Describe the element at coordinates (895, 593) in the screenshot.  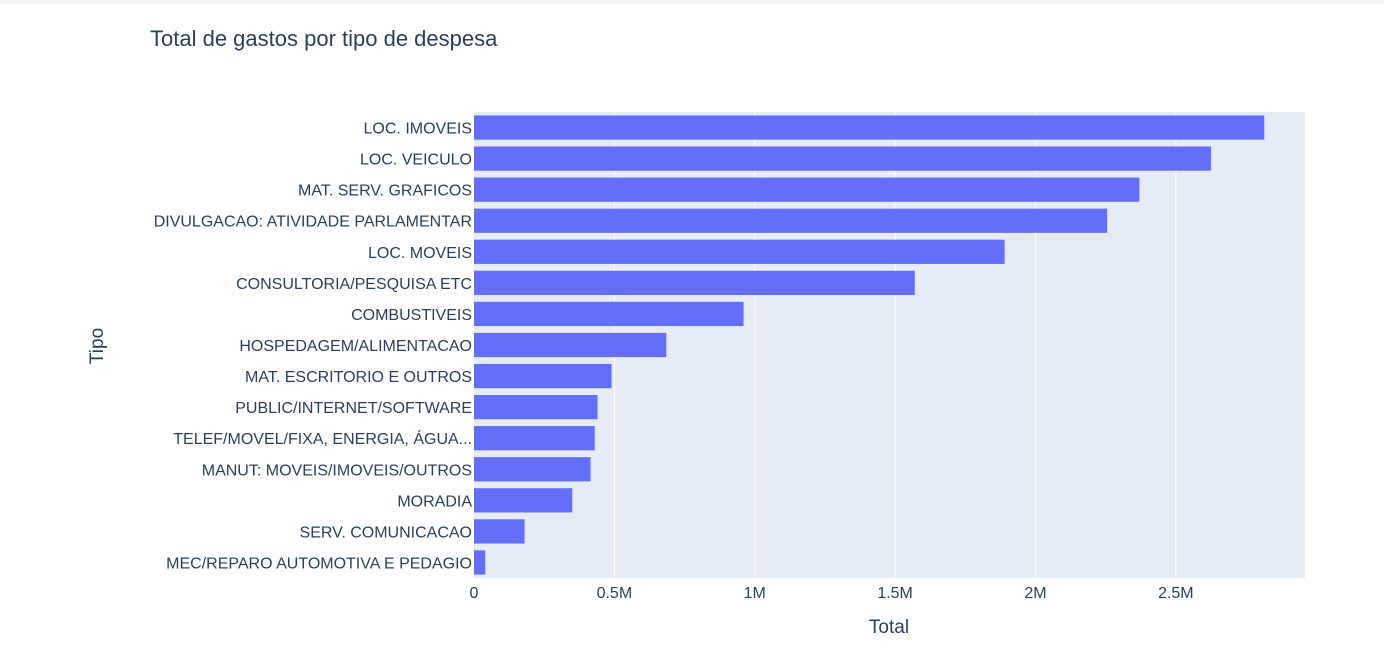
I see `x-tick-label: 1.5M` at that location.